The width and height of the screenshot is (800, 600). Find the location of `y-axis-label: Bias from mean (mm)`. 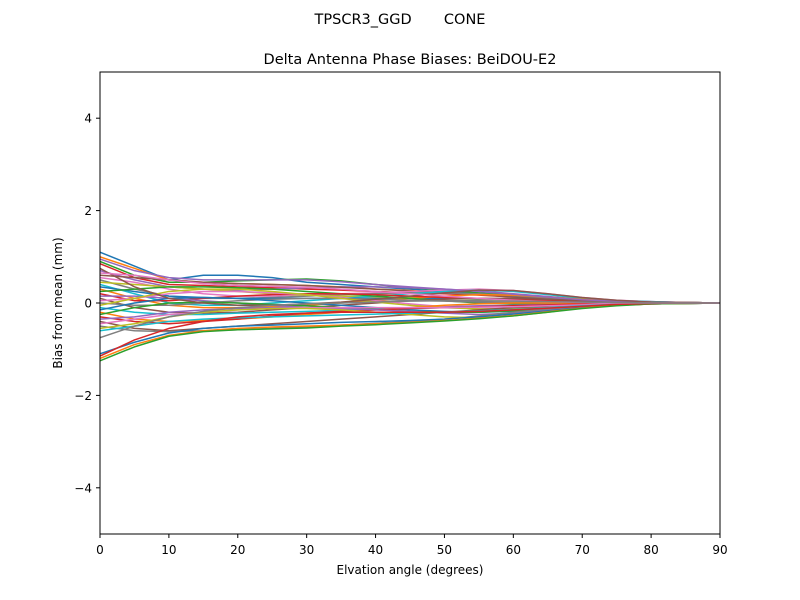

y-axis-label: Bias from mean (mm) is located at coordinates (58, 302).